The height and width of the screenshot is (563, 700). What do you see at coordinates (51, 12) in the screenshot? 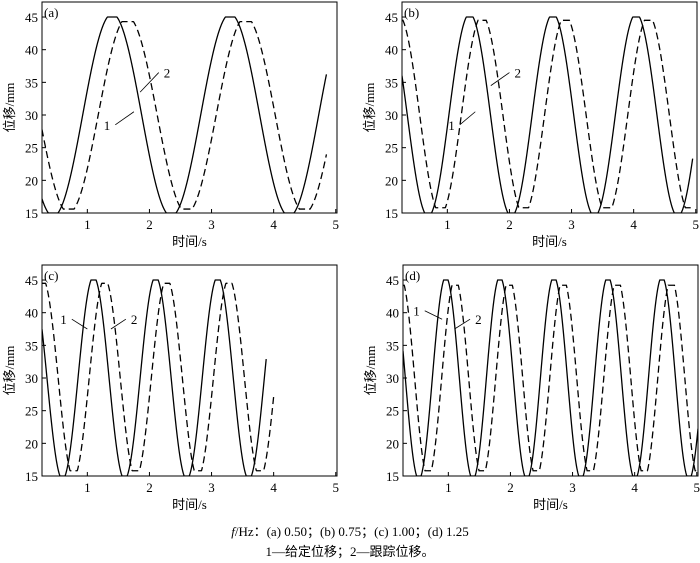
I see `panel-label: (a)` at bounding box center [51, 12].